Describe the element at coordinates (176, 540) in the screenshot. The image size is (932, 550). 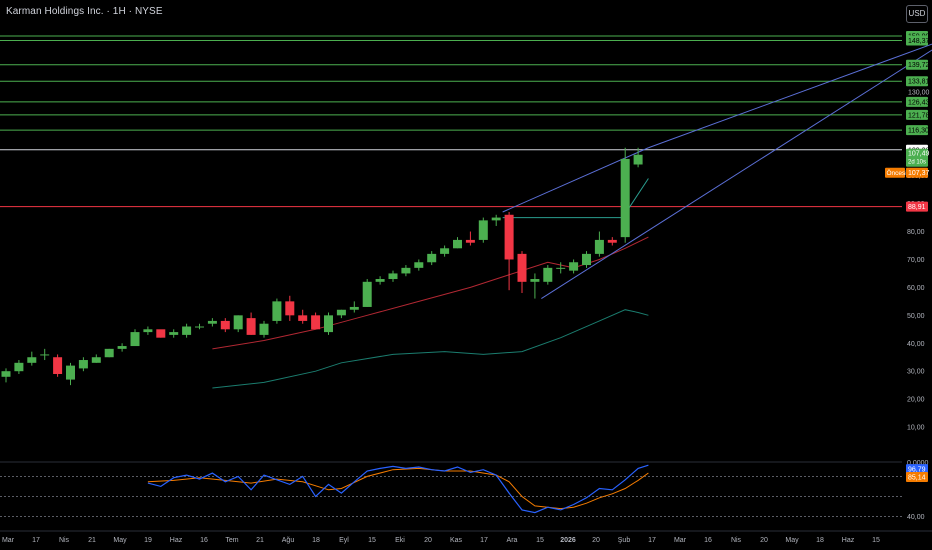
I see `time-axis-label-6: Haz` at that location.